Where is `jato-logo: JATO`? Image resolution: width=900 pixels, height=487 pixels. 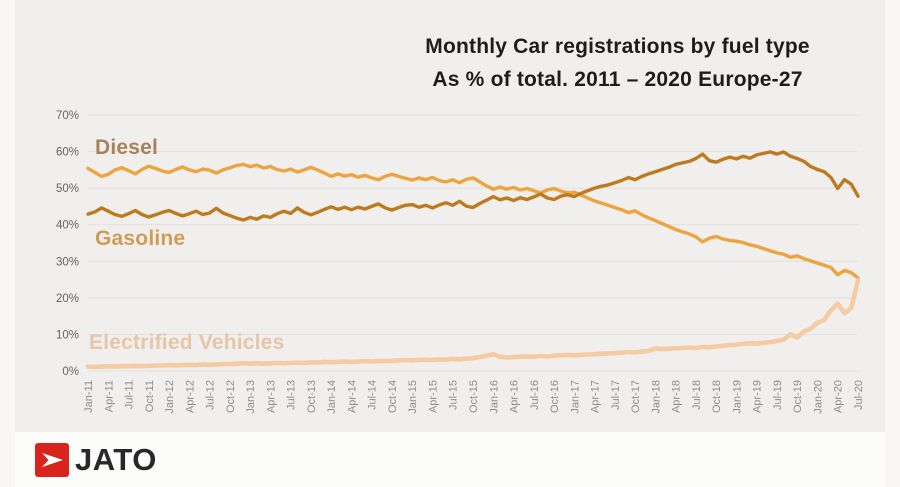 jato-logo: JATO is located at coordinates (96, 459).